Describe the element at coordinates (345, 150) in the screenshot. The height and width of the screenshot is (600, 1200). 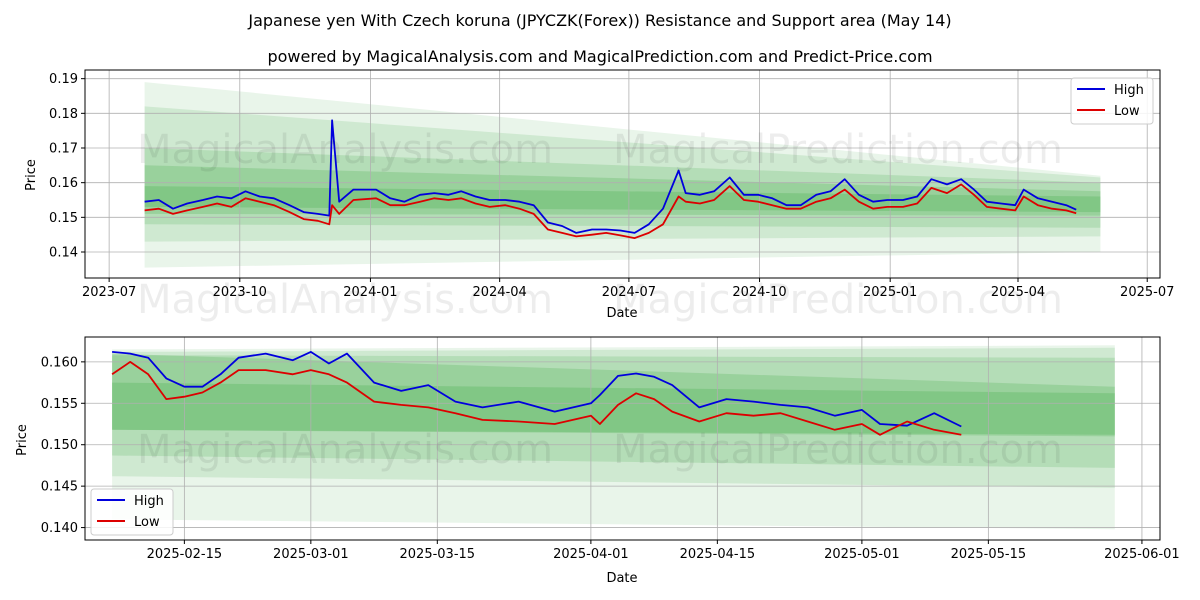
I see `top-watermark-left: MagicalAnalysis.com` at that location.